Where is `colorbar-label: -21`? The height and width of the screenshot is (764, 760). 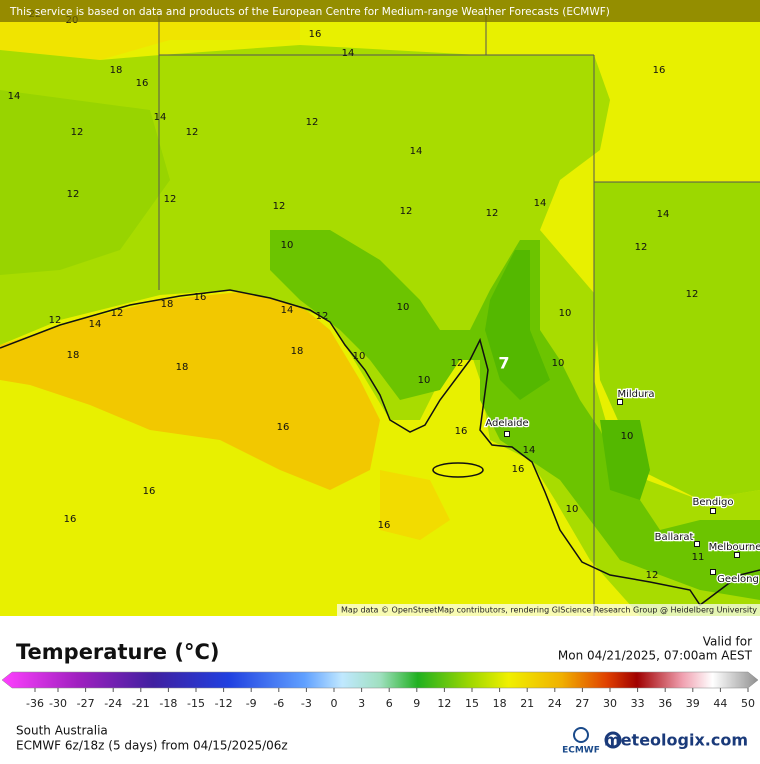 colorbar-label: -21 is located at coordinates (141, 703).